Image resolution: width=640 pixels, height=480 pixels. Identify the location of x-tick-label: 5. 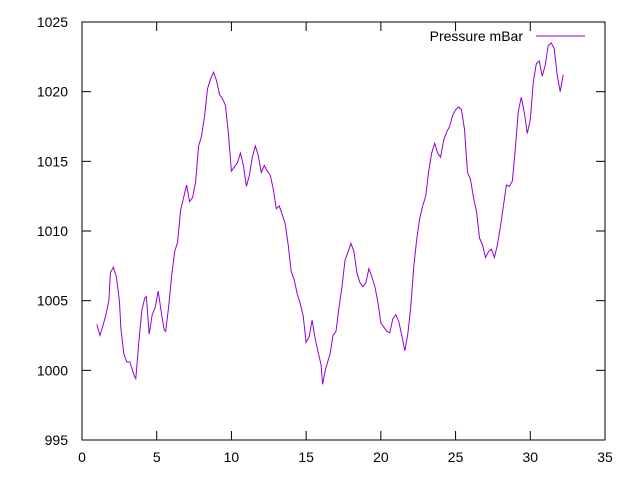
(157, 457).